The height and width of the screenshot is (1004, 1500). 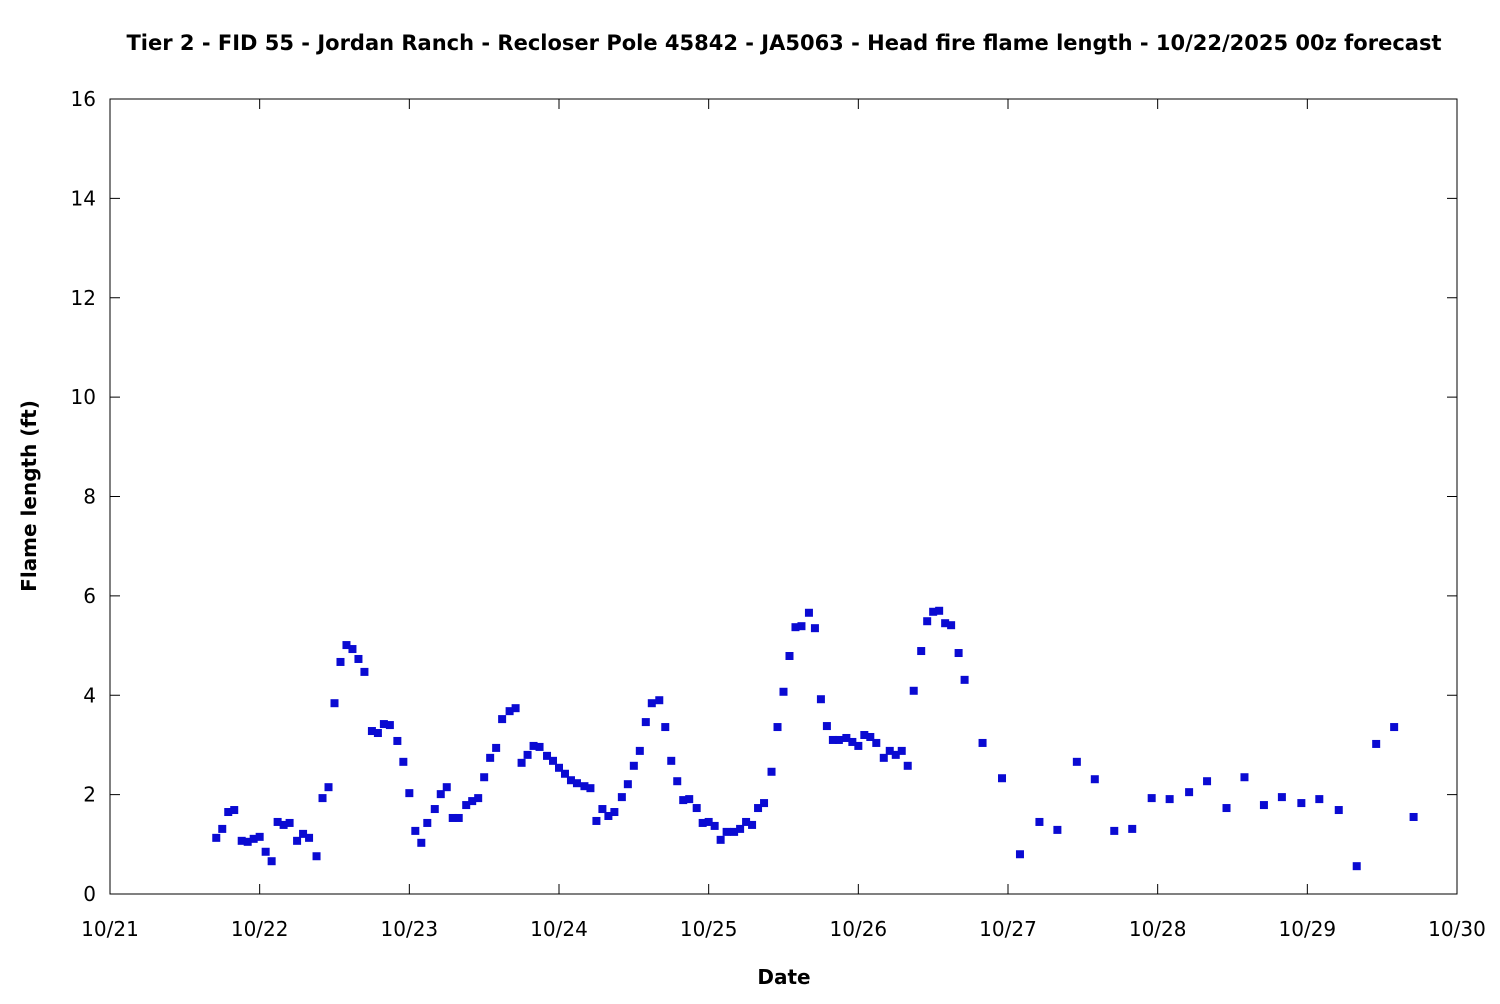 I want to click on x-tick-label: 10/29, so click(x=1308, y=929).